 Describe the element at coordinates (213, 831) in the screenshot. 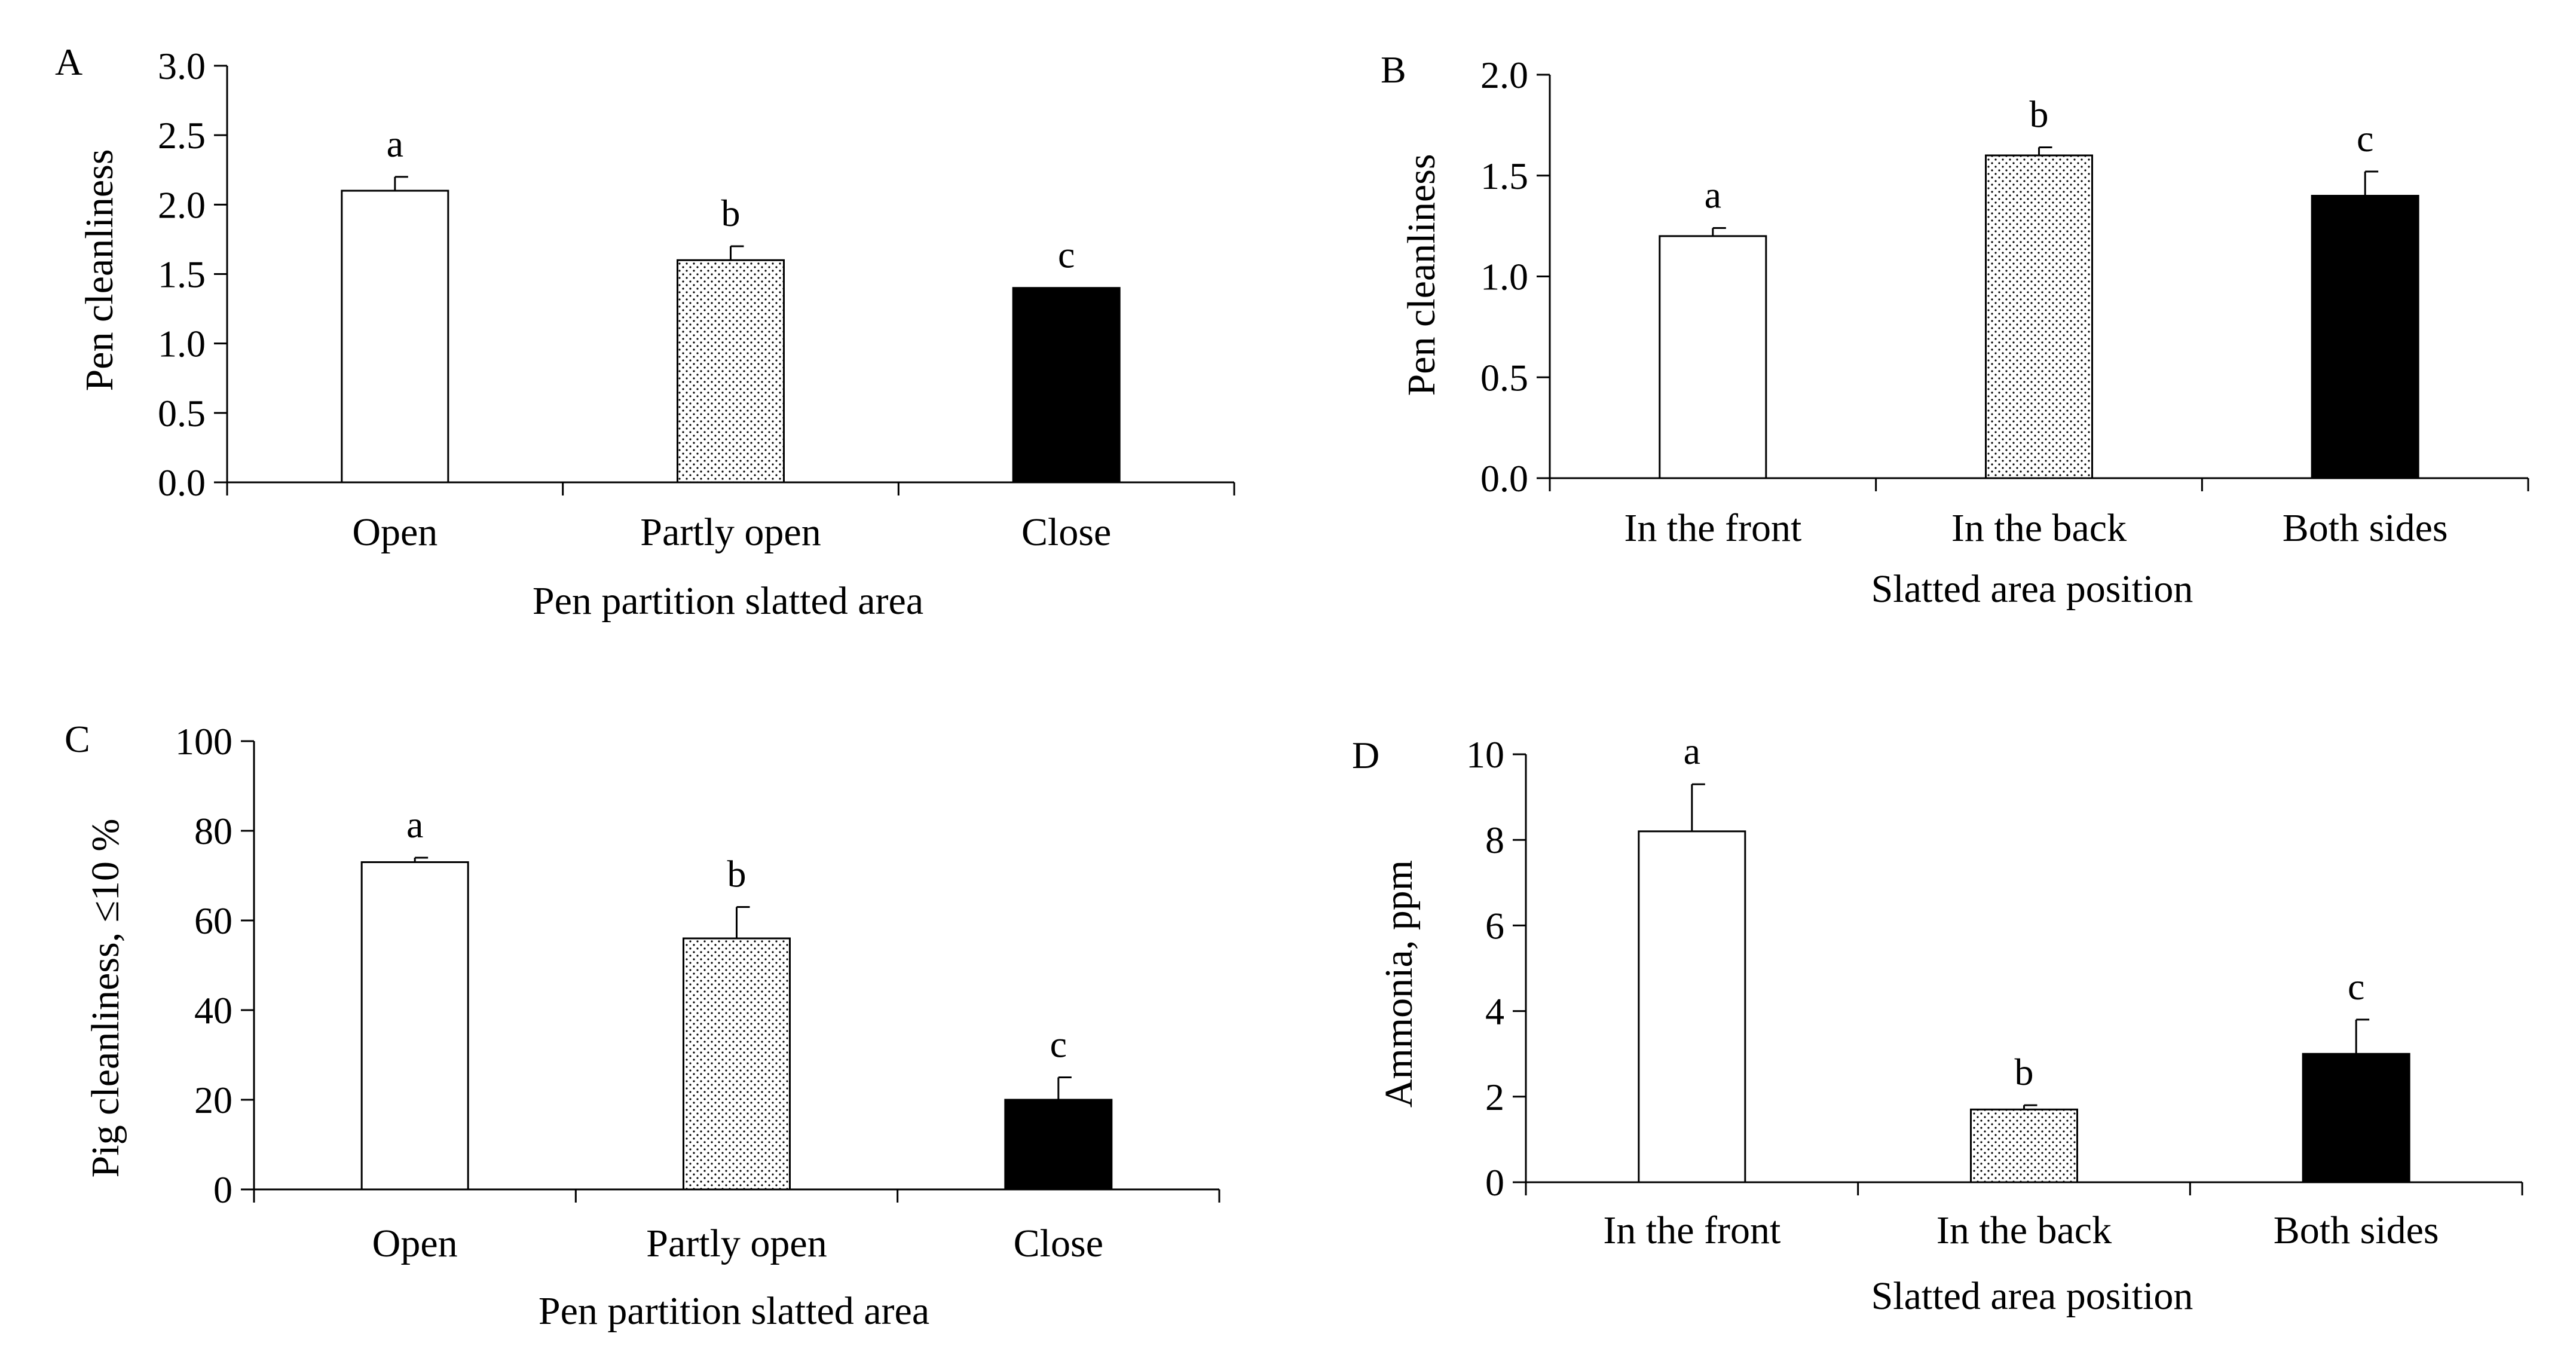

I see `y-tick-label: 80` at that location.